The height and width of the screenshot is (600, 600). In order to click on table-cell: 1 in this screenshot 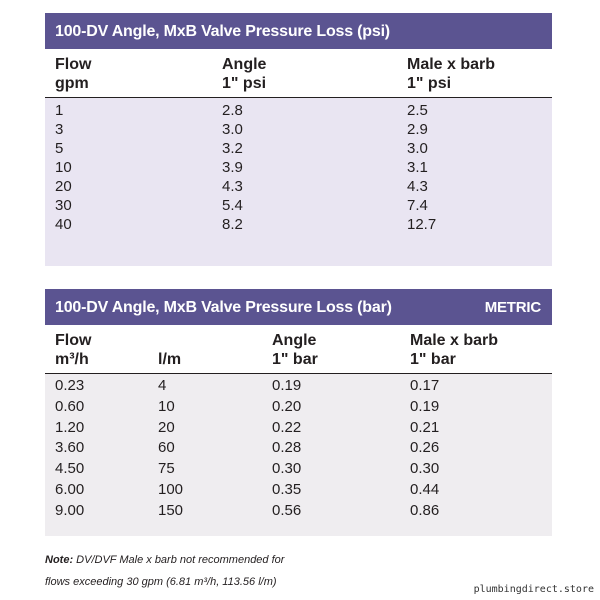, I will do `click(59, 110)`.